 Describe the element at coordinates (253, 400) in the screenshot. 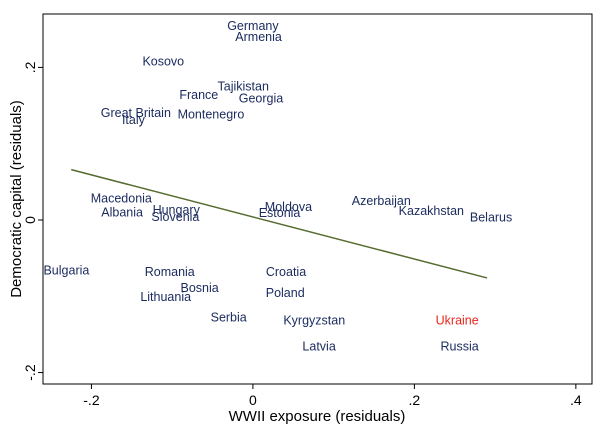

I see `x-tick-label: 0` at that location.